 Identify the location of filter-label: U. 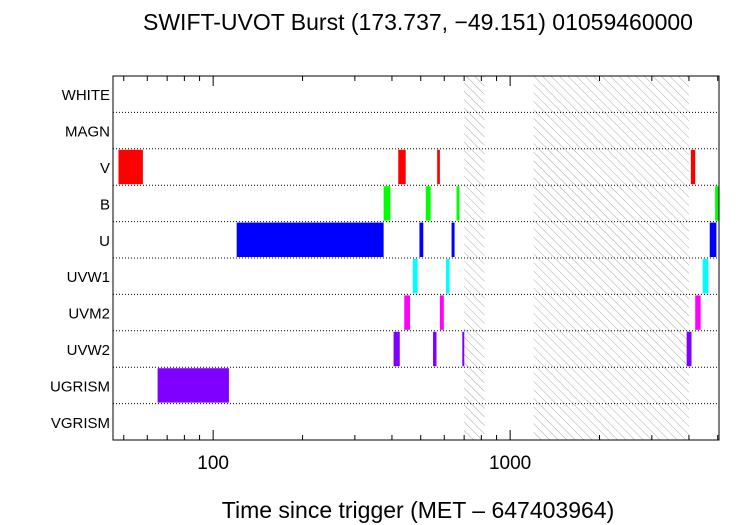
(104, 241).